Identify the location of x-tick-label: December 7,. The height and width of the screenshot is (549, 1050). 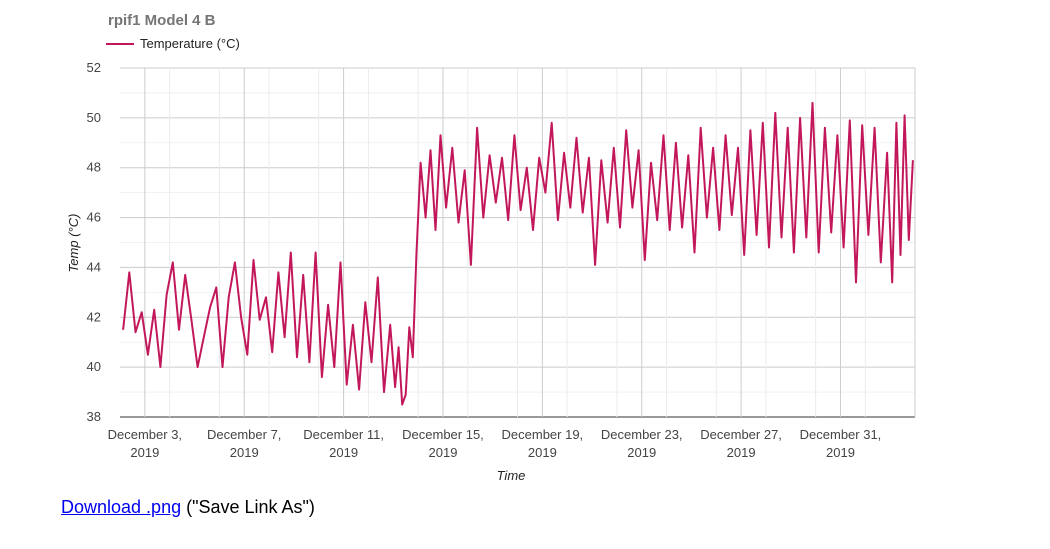
(244, 434).